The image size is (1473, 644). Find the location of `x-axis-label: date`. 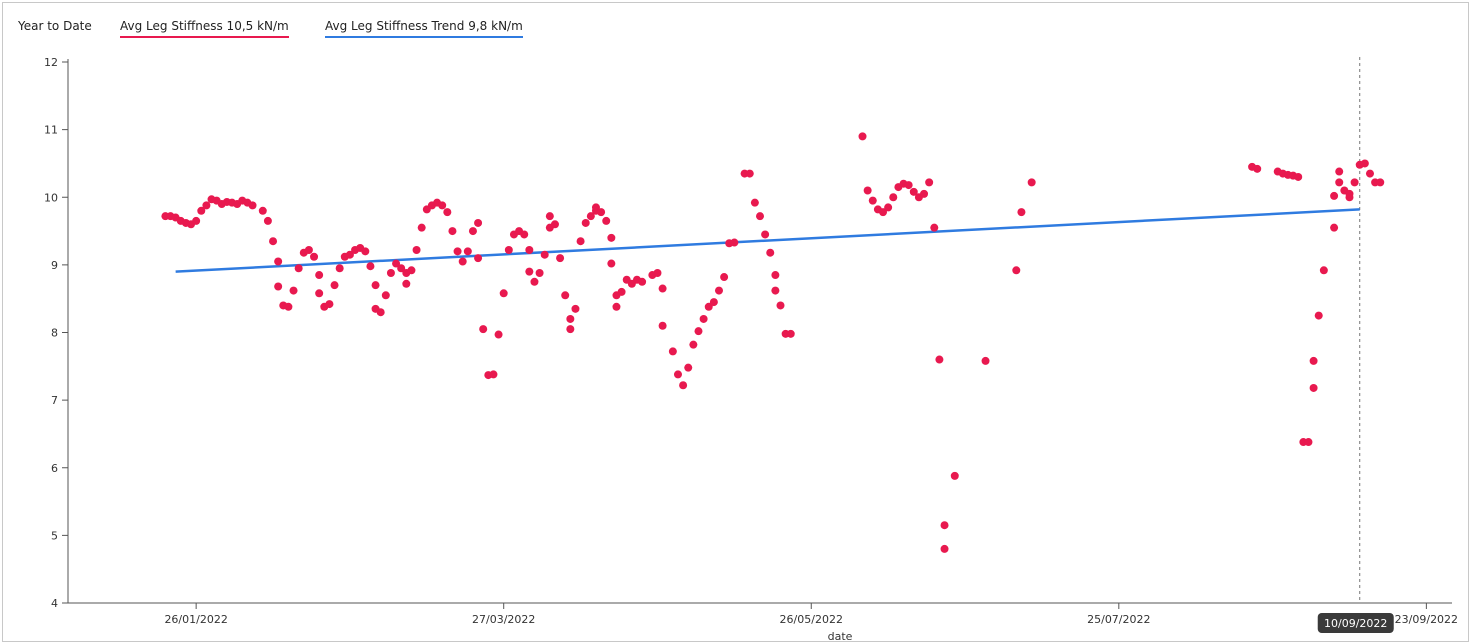

x-axis-label: date is located at coordinates (840, 636).